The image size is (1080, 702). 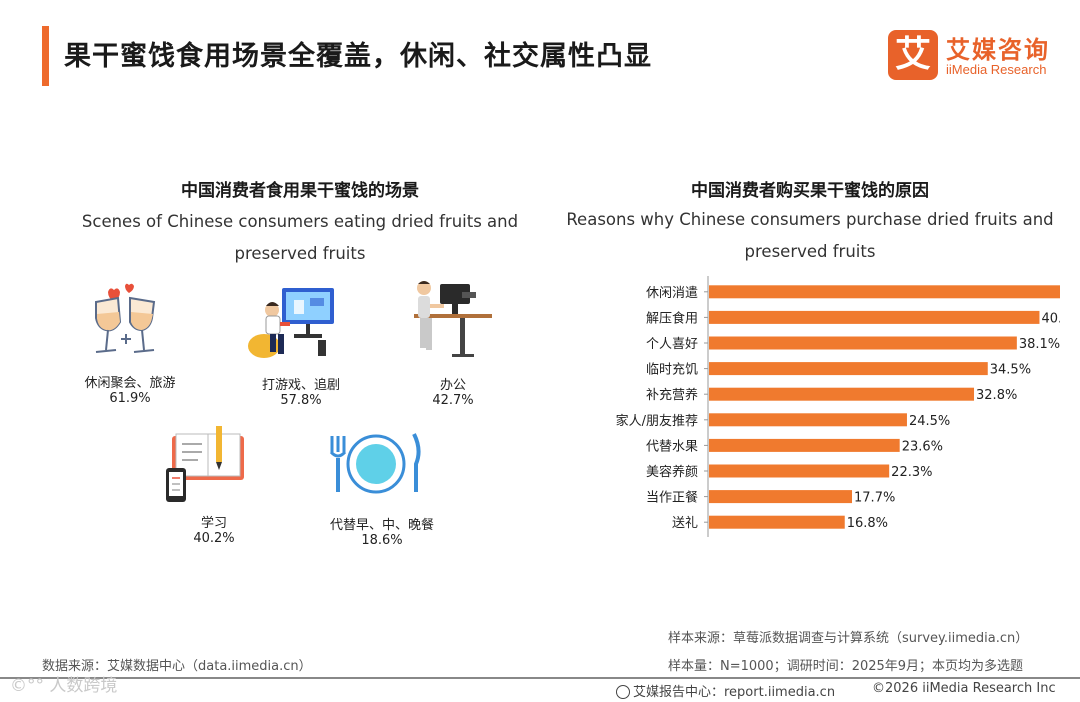 I want to click on watermark: ©°° 人数跨境, so click(x=64, y=686).